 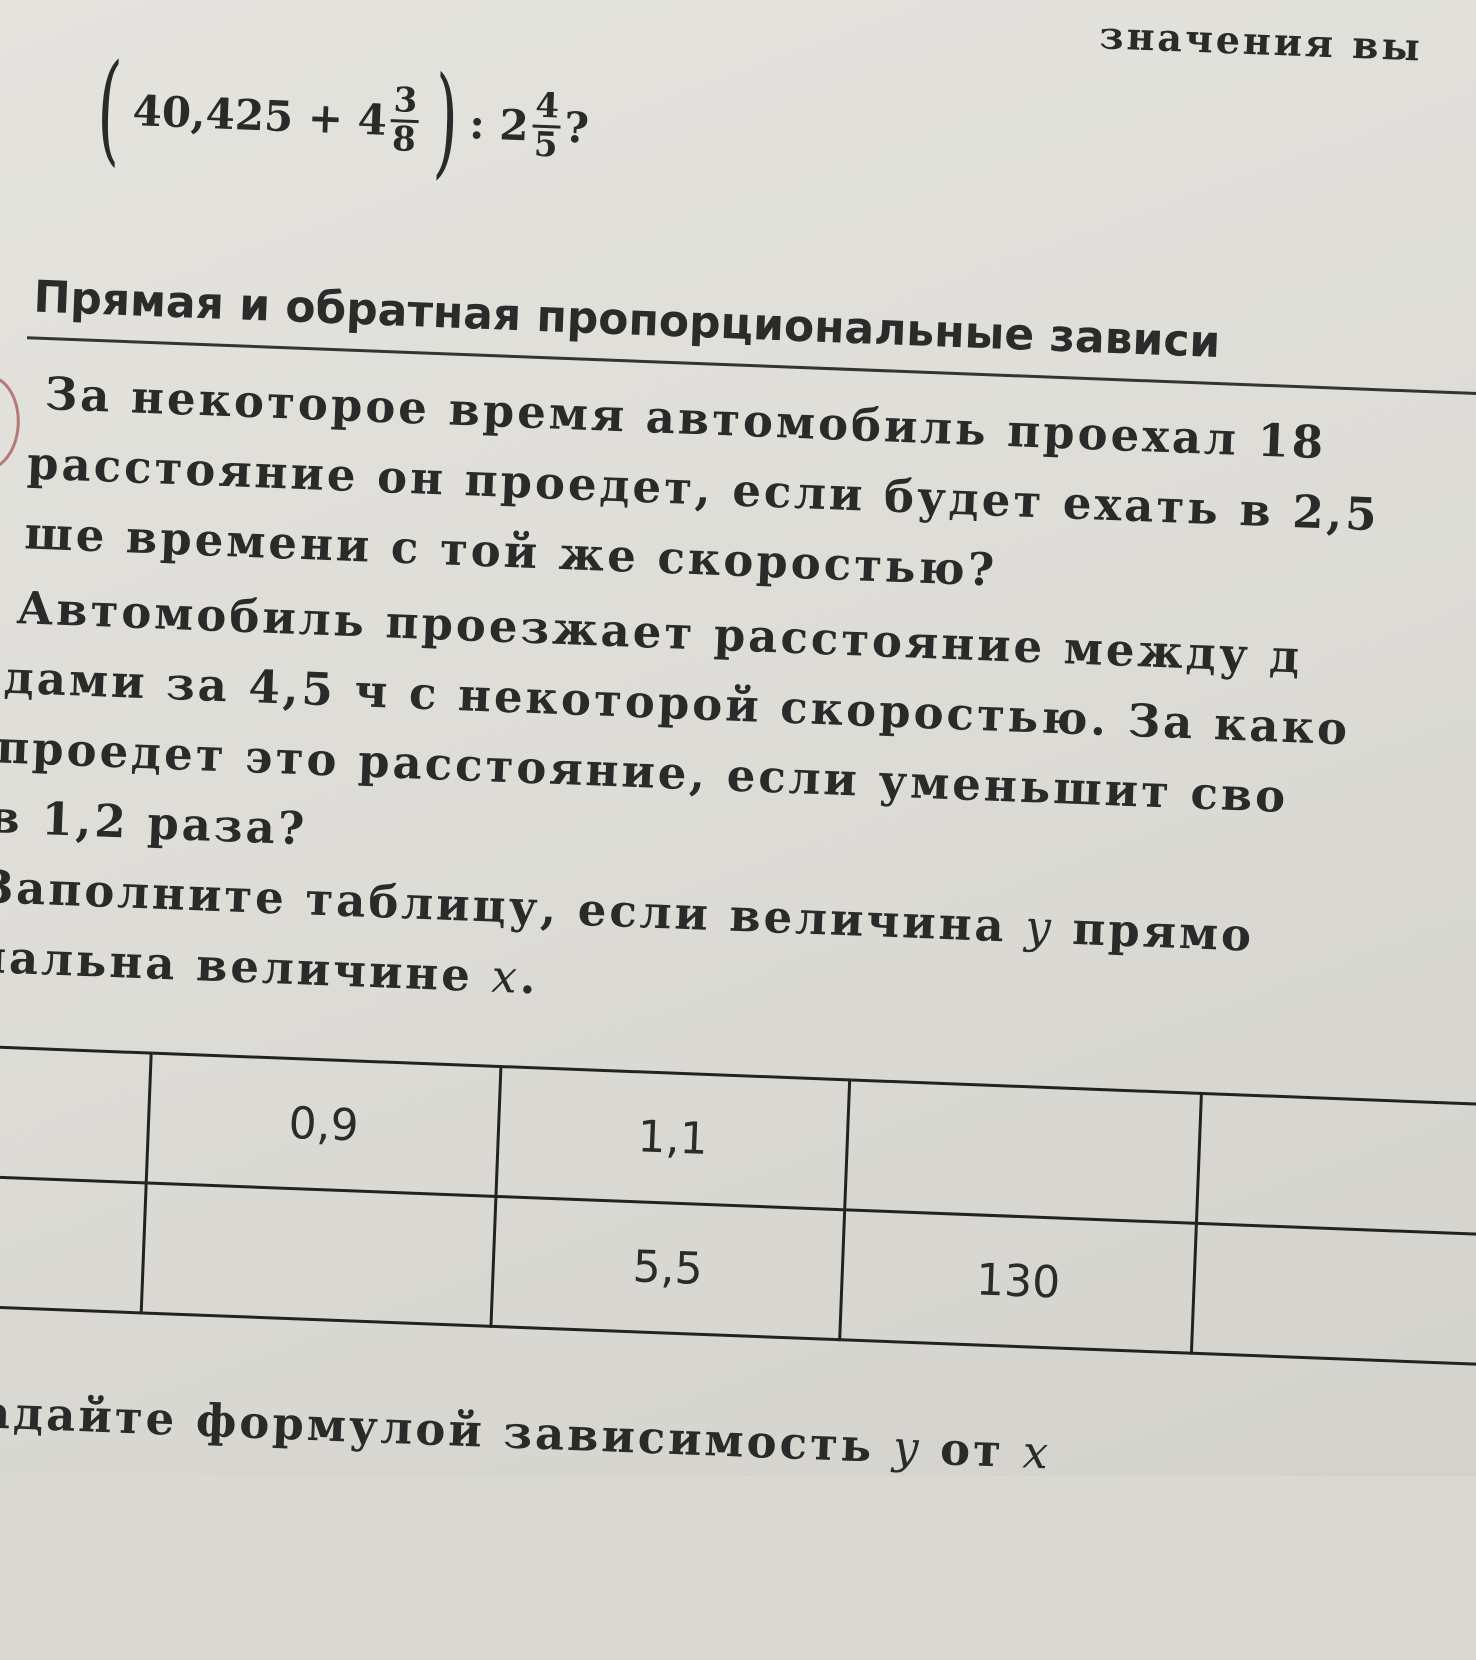 I want to click on row-label: x, so click(x=76, y=1114).